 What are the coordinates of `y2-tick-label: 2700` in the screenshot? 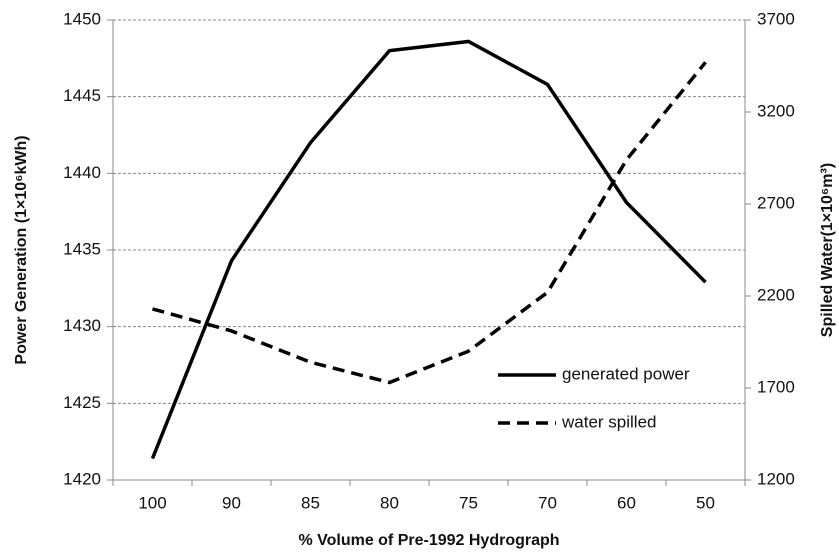 It's located at (776, 202).